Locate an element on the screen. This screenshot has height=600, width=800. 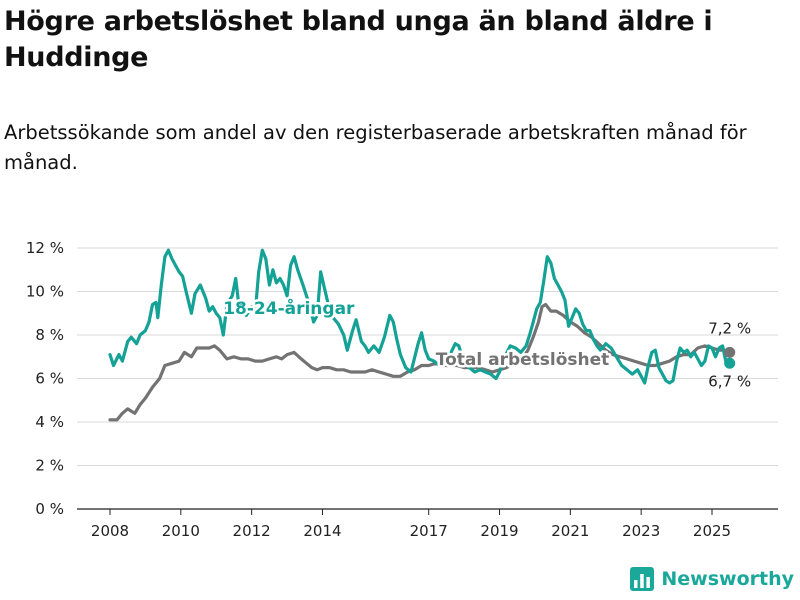
y-tick-label: 2 % is located at coordinates (49, 466).